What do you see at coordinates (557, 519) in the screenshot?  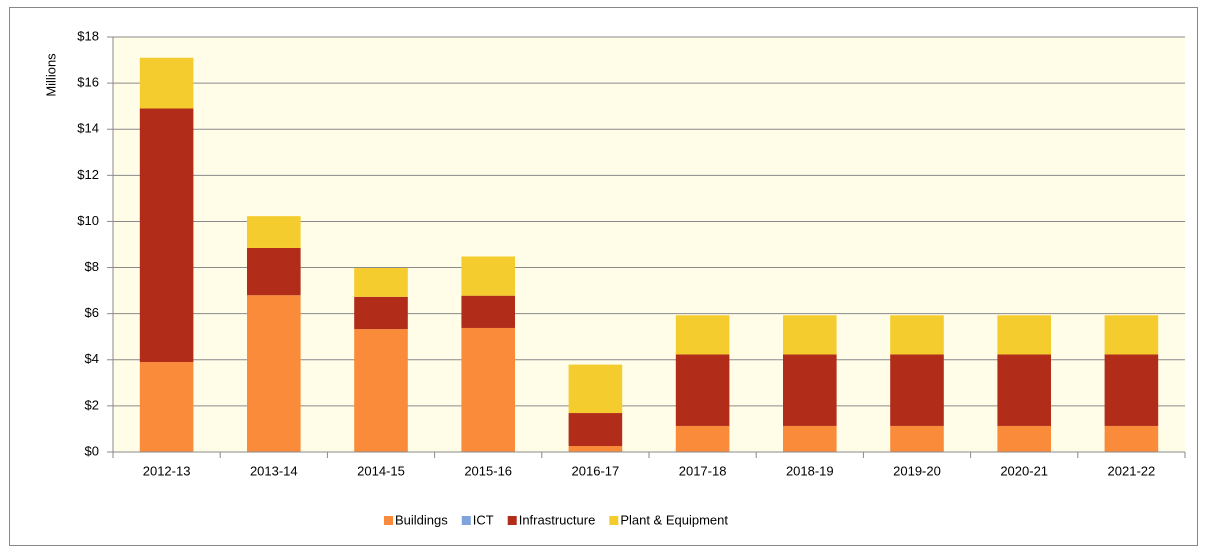 I see `legend-label: Infrastructure` at bounding box center [557, 519].